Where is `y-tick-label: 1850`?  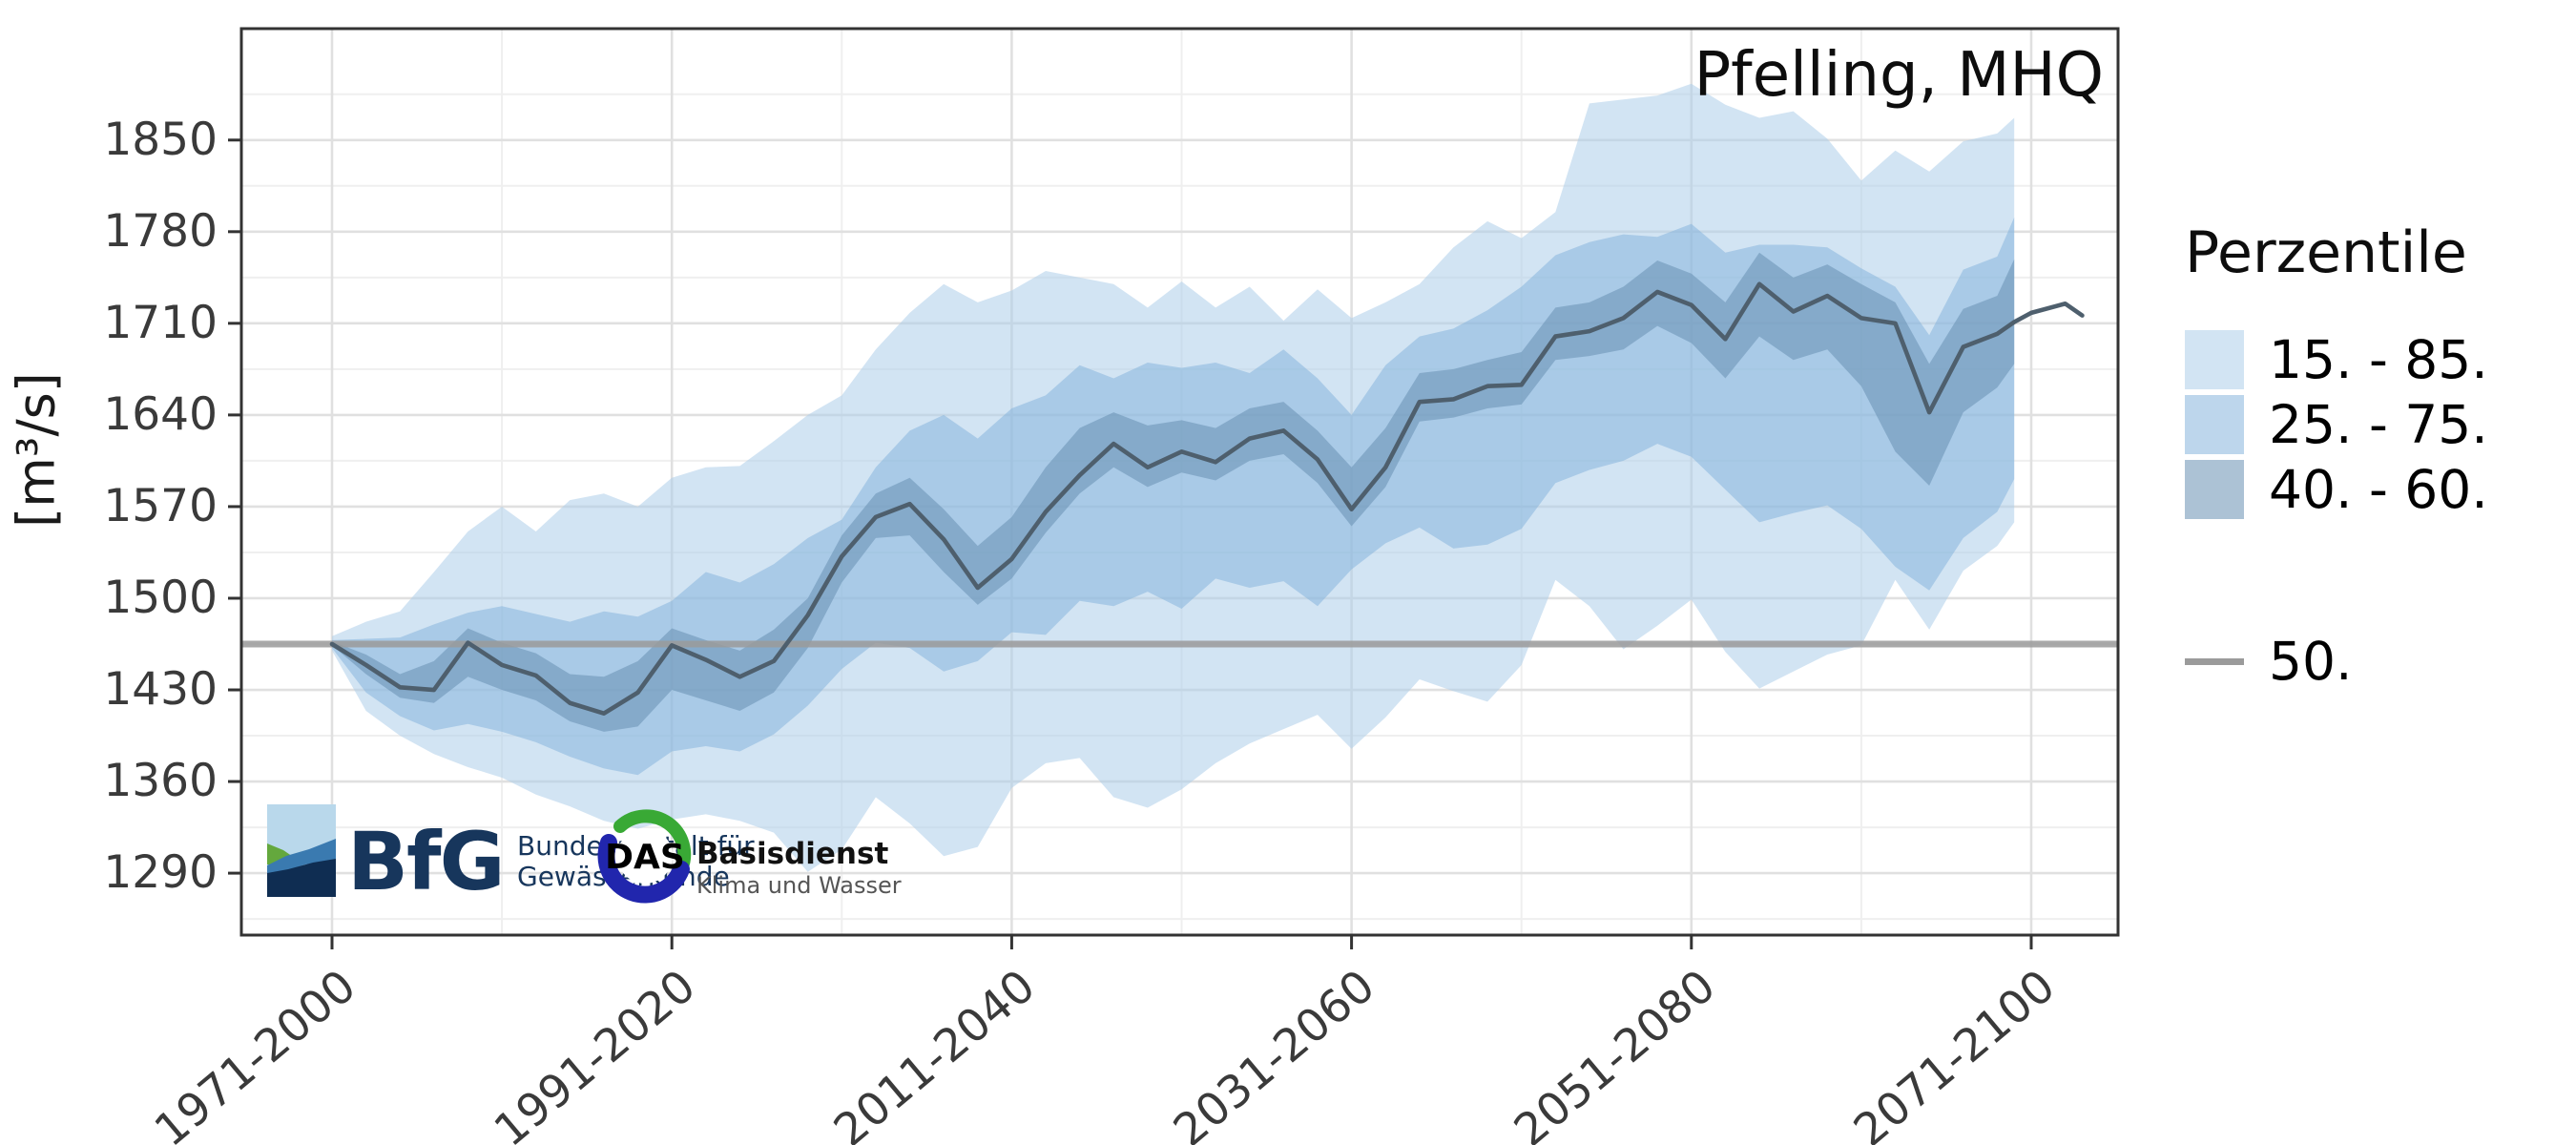
y-tick-label: 1850 is located at coordinates (160, 139).